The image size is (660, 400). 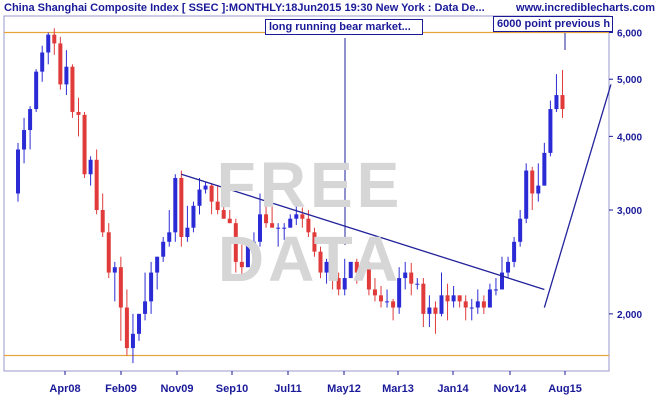 I want to click on x-tick-label: Nov14, so click(x=510, y=389).